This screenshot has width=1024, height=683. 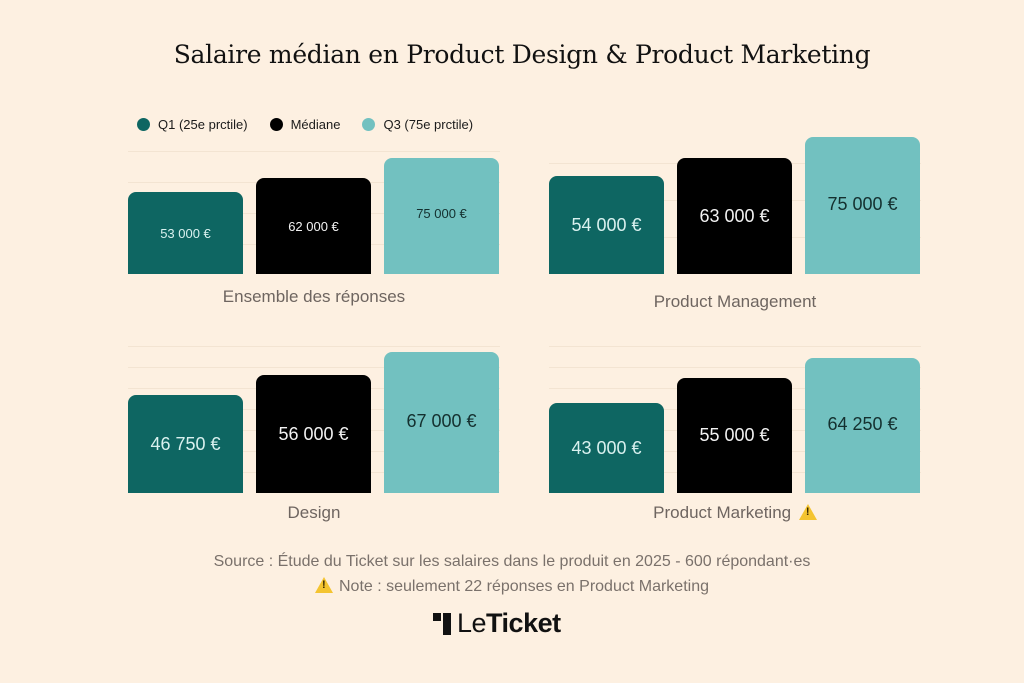 I want to click on logo-prefix: Le, so click(x=472, y=623).